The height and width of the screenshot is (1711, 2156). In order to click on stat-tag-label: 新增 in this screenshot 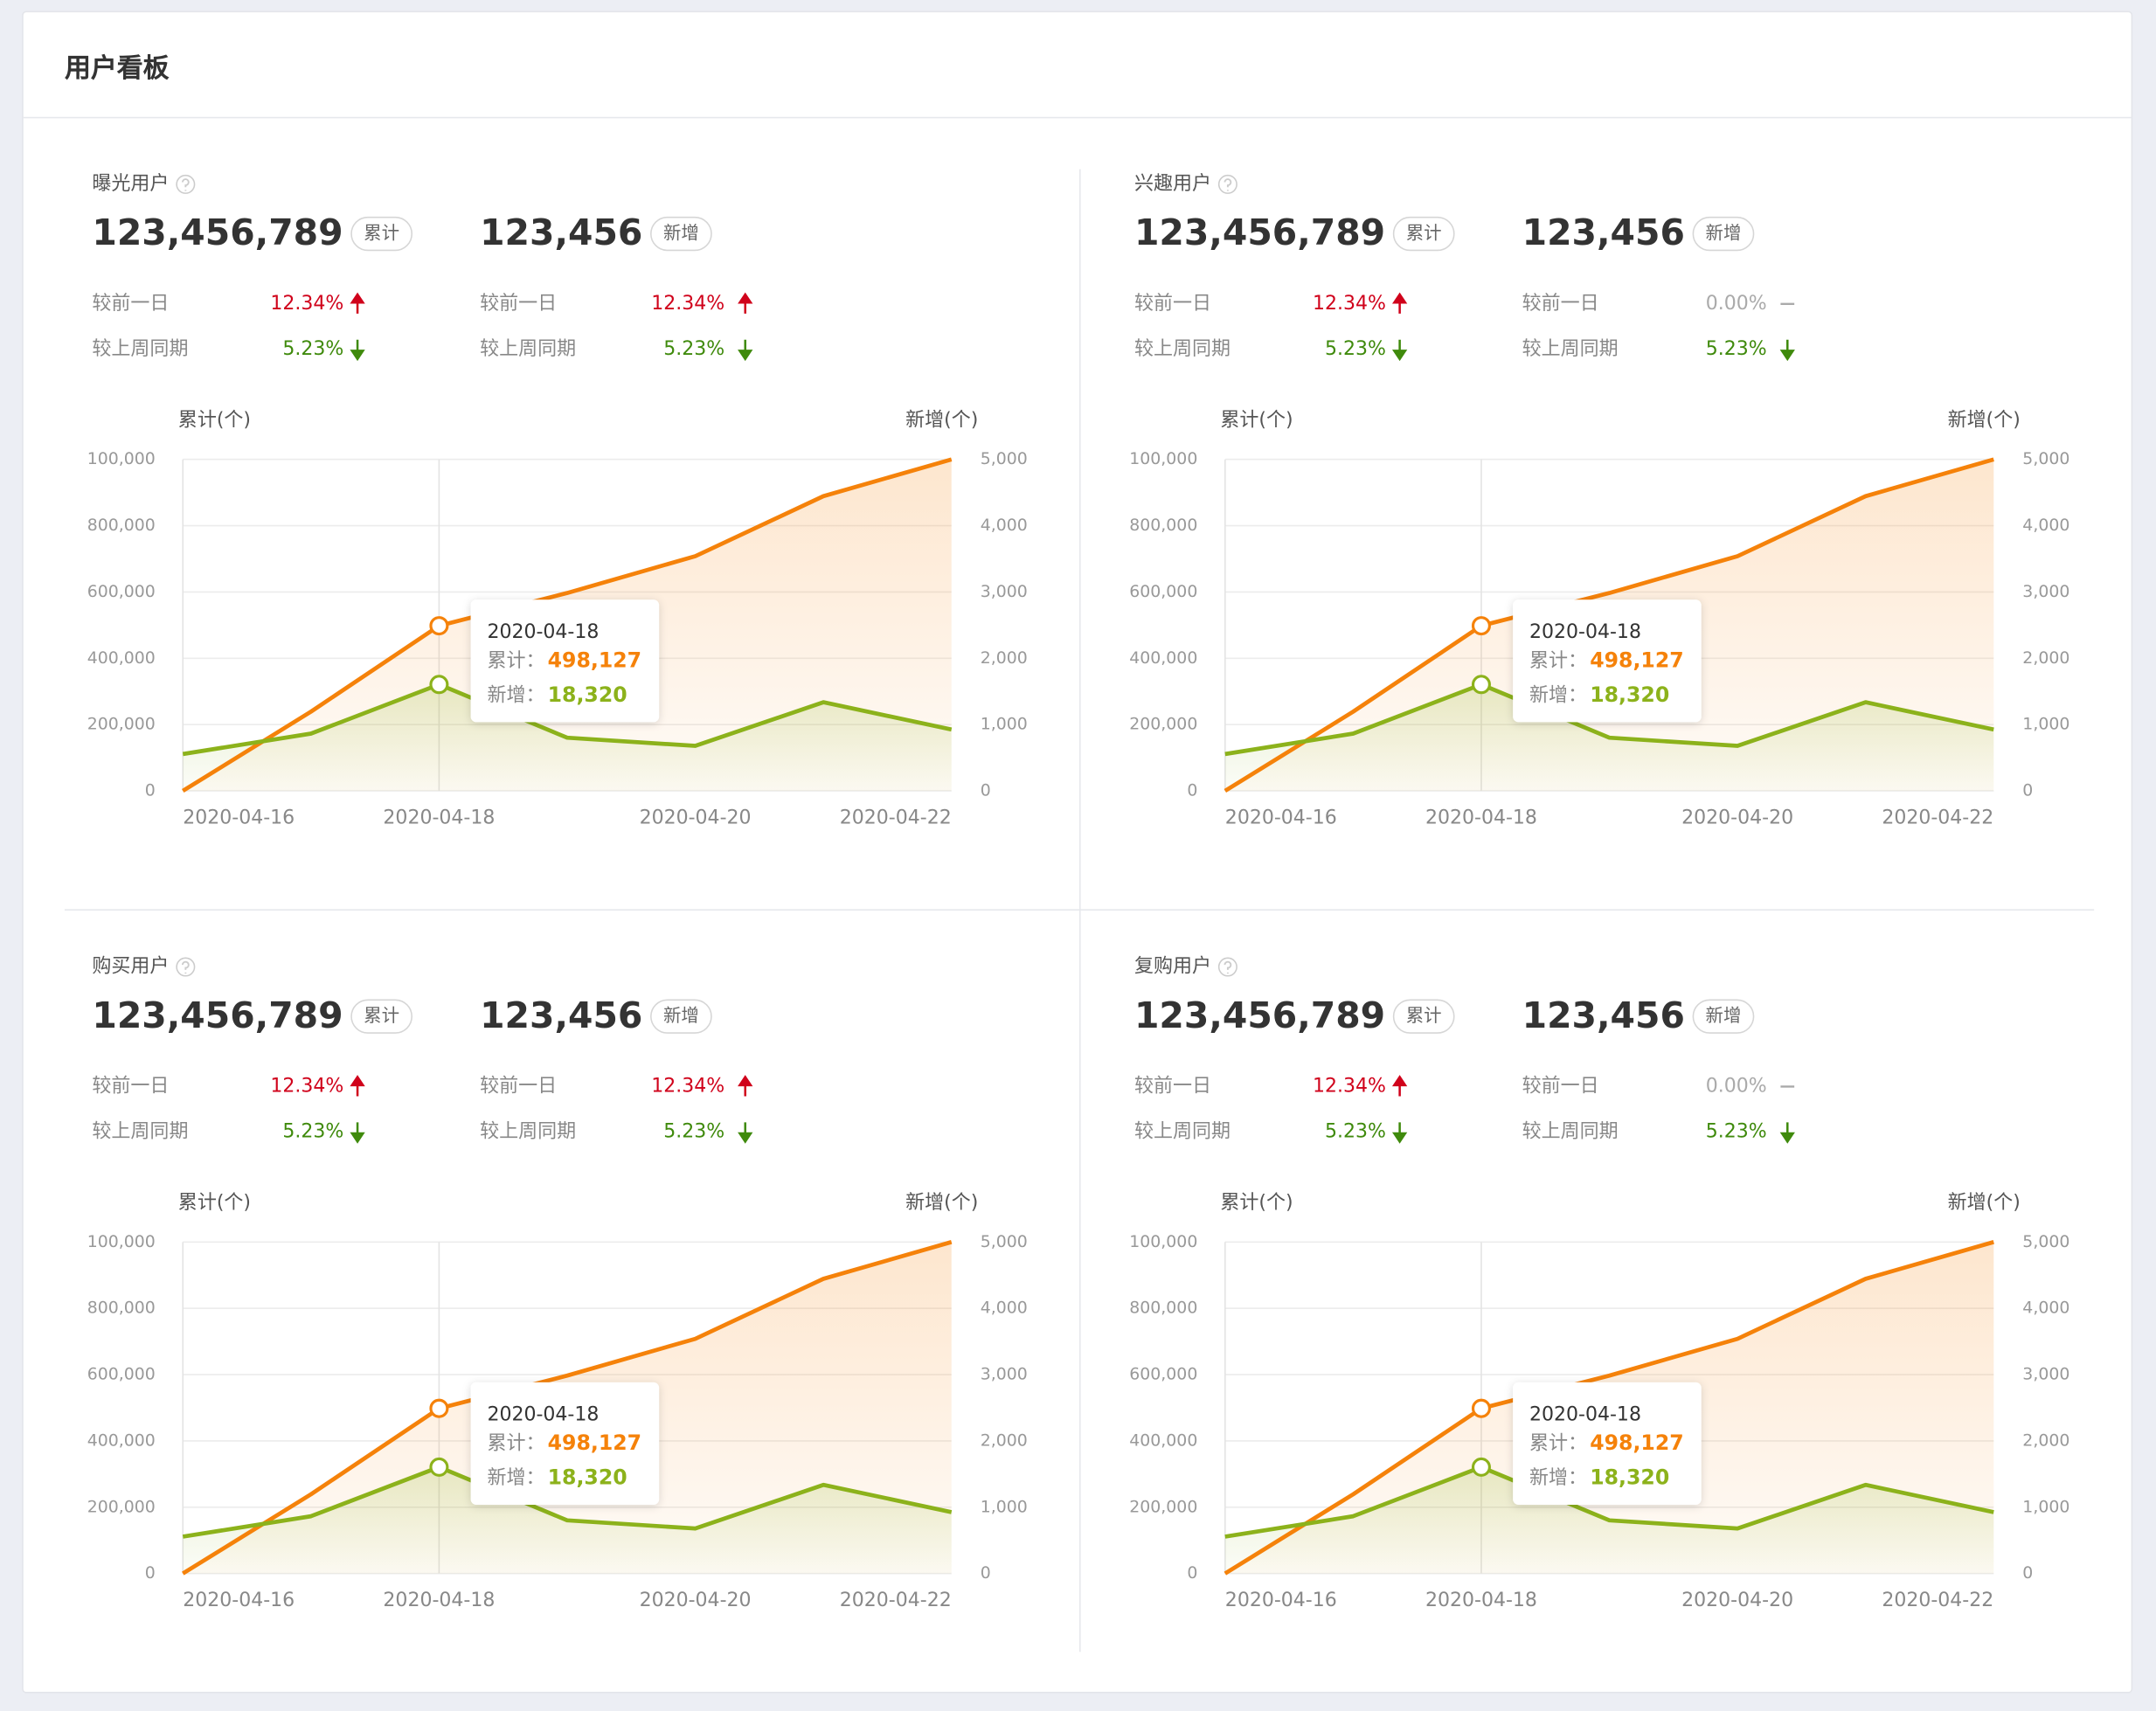, I will do `click(1724, 234)`.